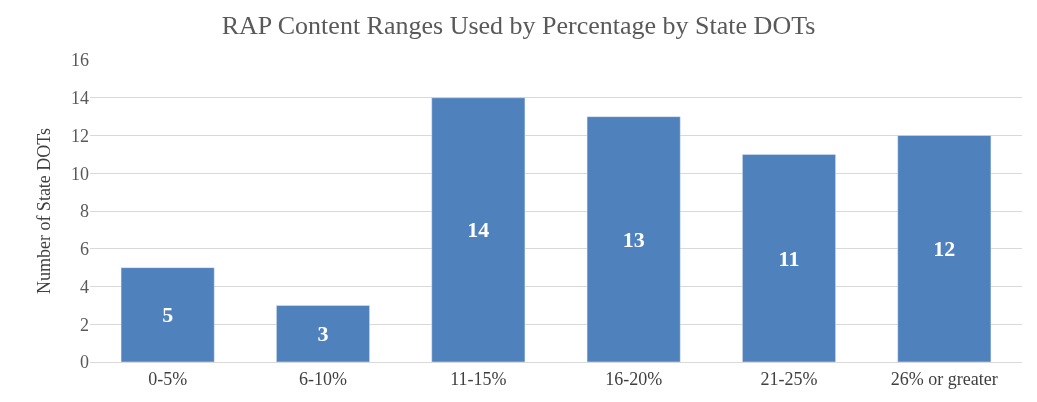 This screenshot has width=1037, height=402. Describe the element at coordinates (80, 173) in the screenshot. I see `y-tick-label: 10` at that location.